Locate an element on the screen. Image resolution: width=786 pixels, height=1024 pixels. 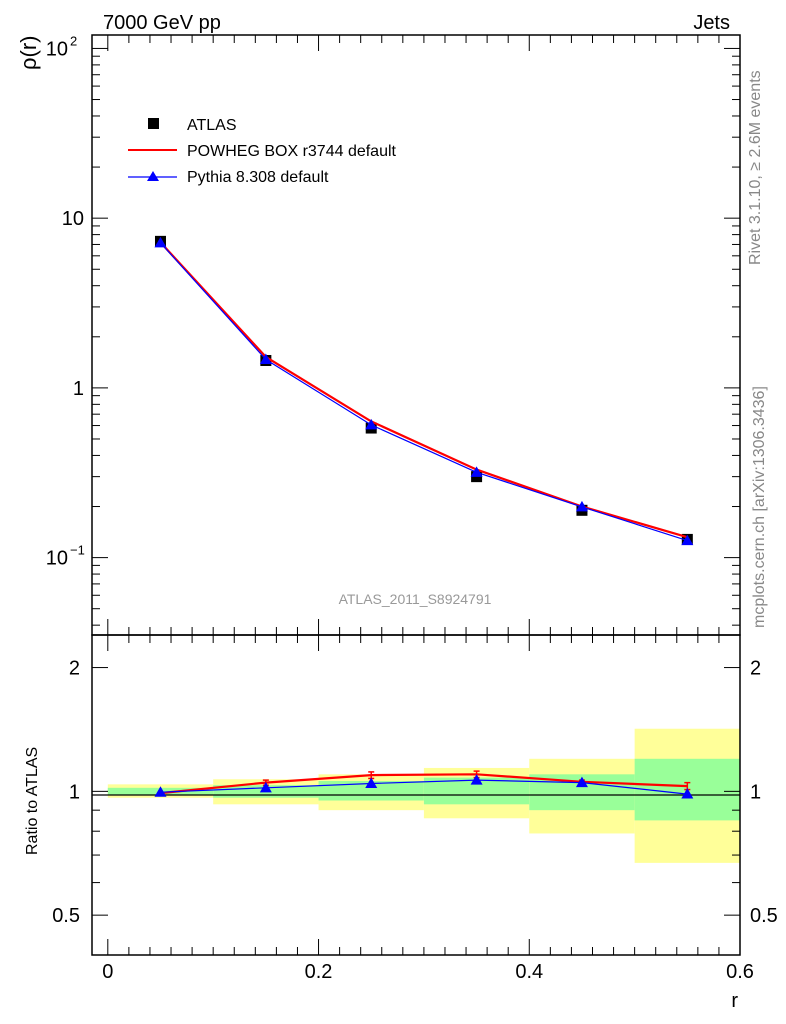
inner-uncertainty-band is located at coordinates (371, 790).